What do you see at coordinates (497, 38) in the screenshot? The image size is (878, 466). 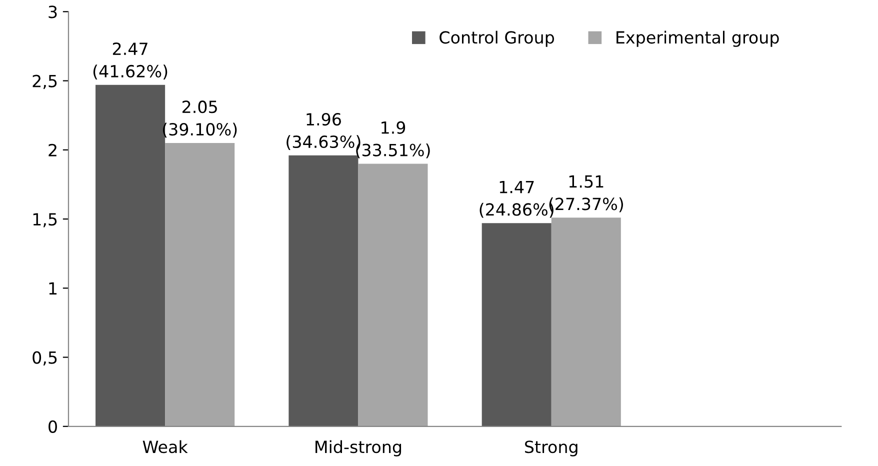 I see `legend-label: Control Group` at bounding box center [497, 38].